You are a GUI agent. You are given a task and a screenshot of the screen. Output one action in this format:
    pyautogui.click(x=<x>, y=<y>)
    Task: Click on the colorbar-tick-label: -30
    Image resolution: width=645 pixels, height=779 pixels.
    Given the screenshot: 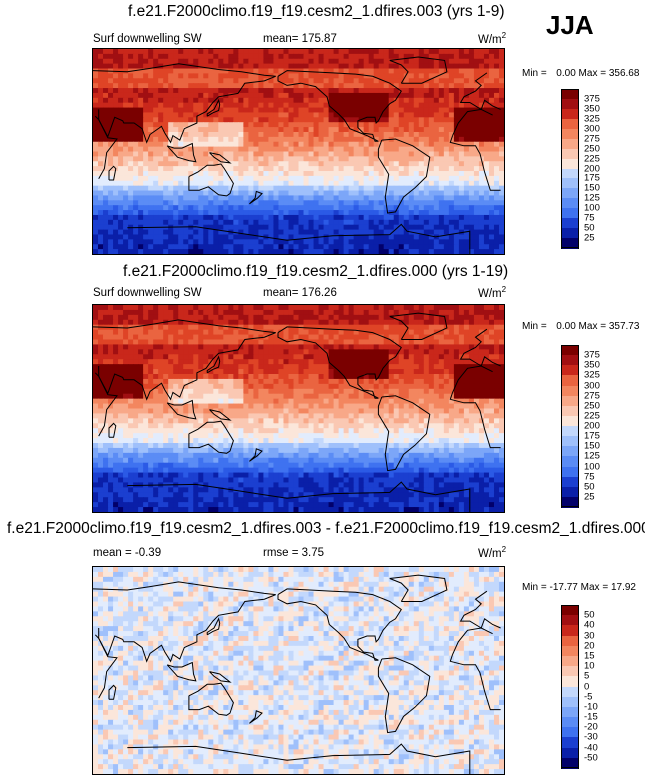 What is the action you would take?
    pyautogui.click(x=591, y=737)
    